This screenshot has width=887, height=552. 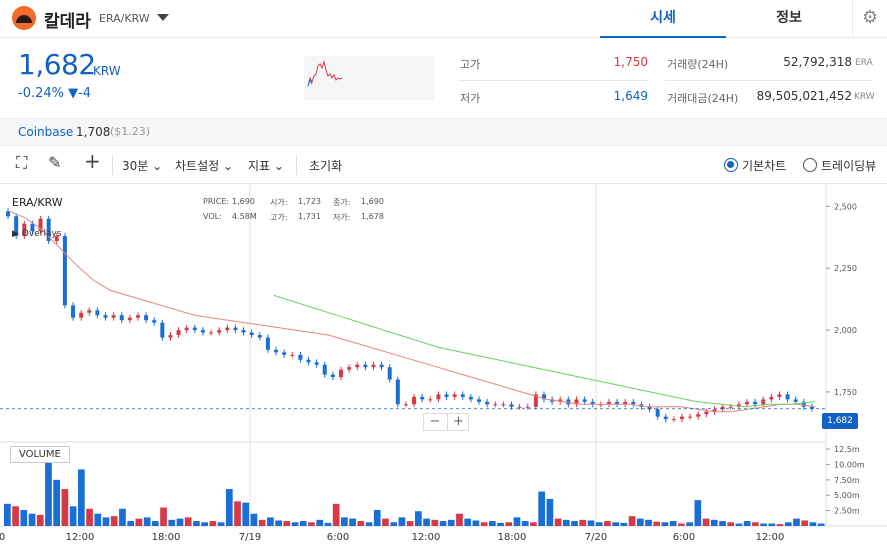 I want to click on fullscreen-icon: ⛶, so click(x=22, y=162).